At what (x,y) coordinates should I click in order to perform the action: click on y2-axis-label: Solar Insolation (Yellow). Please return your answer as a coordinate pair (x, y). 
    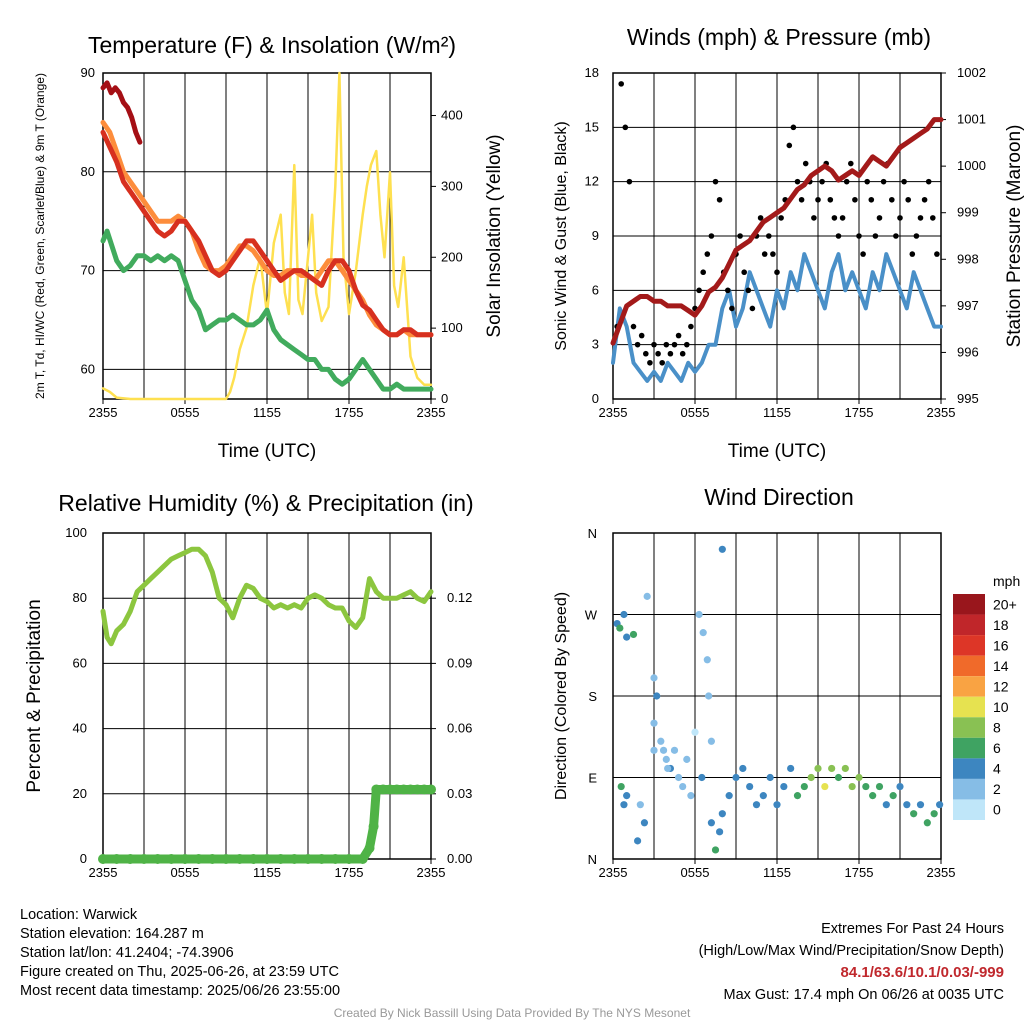
    Looking at the image, I should click on (494, 235).